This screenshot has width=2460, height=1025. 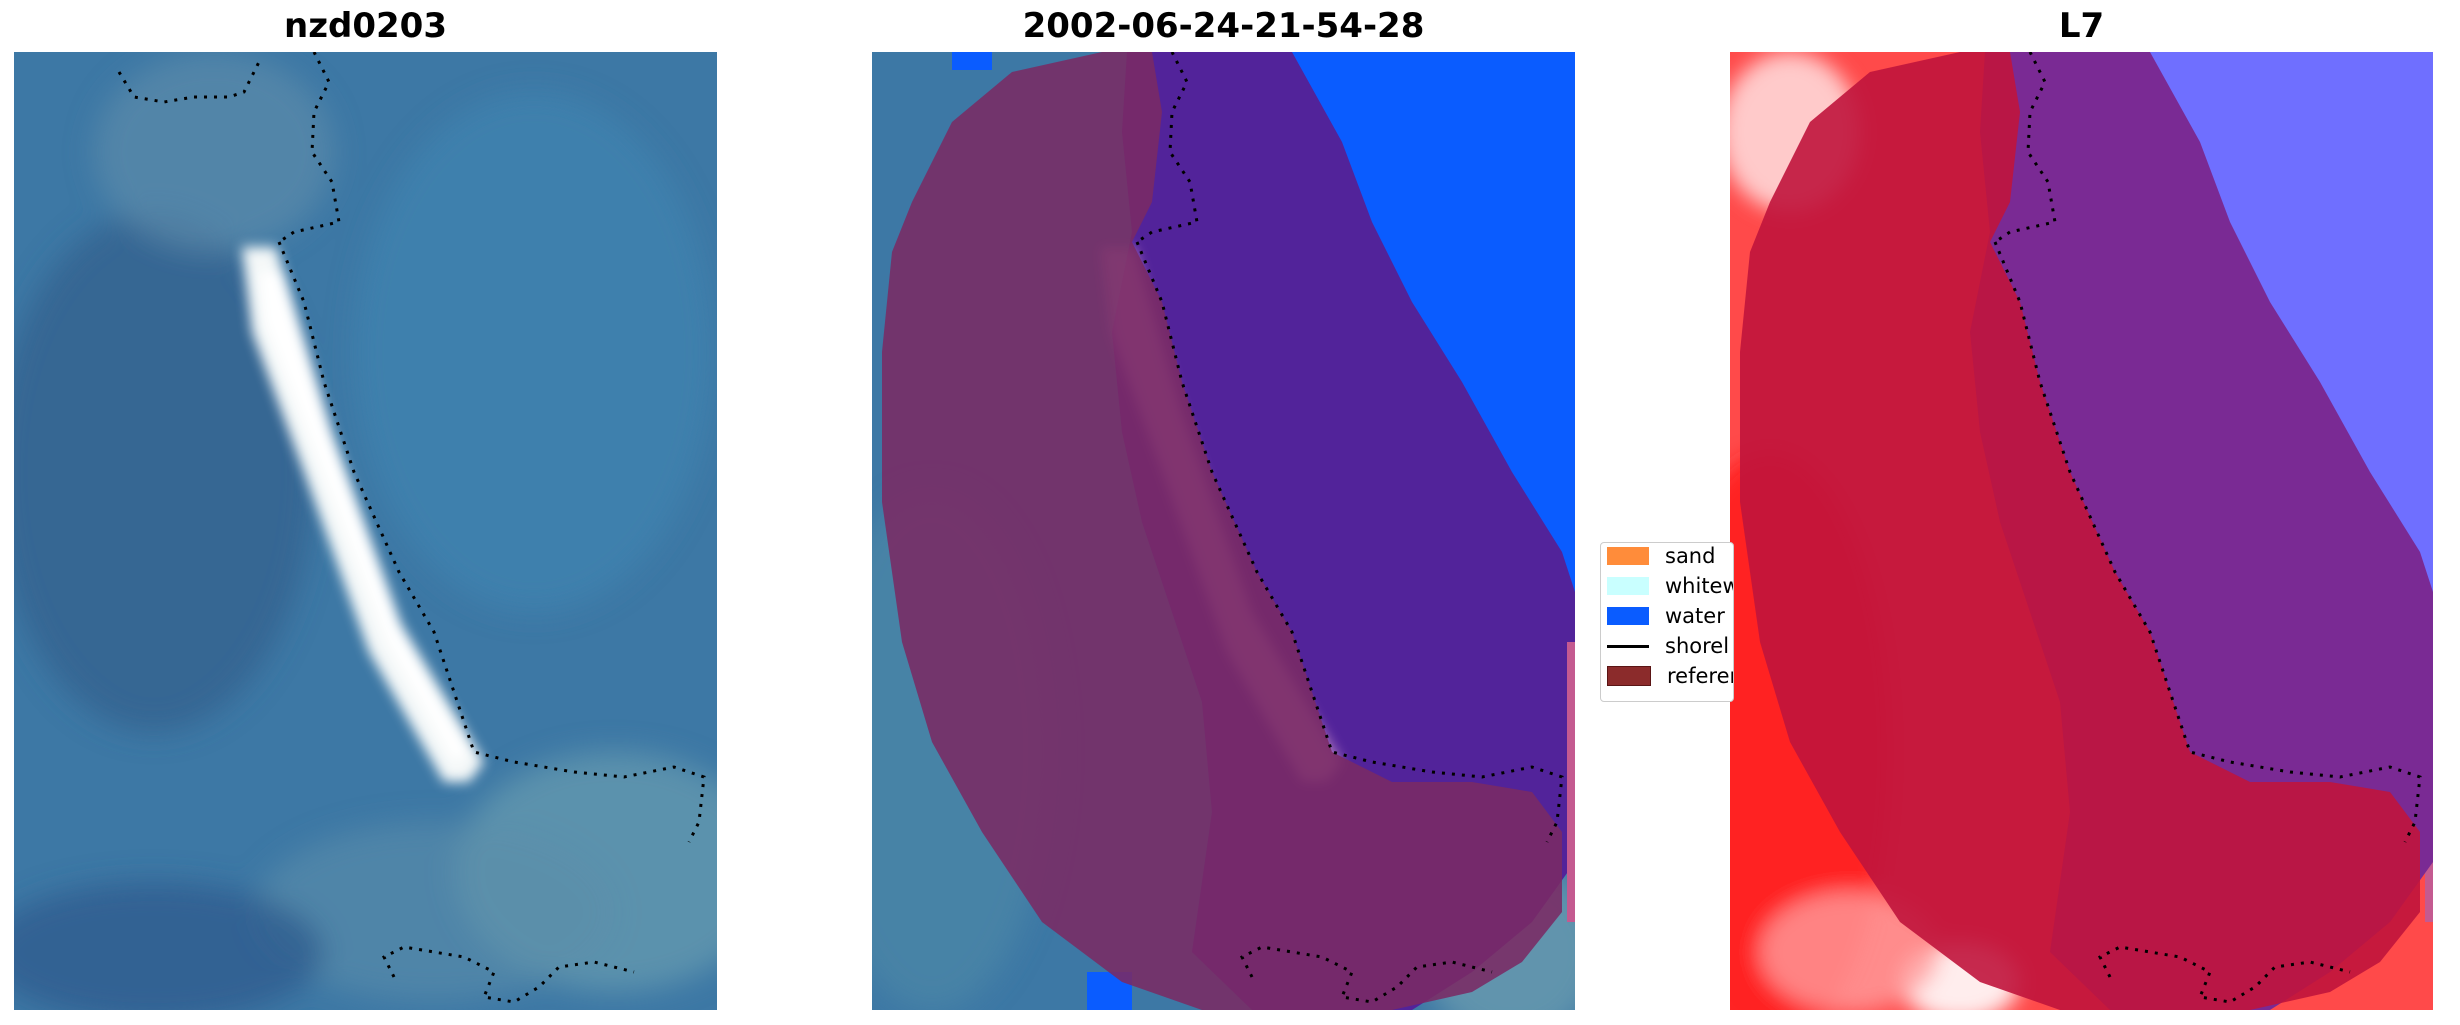 I want to click on panel-title-rgb: nzd0203, so click(x=365, y=26).